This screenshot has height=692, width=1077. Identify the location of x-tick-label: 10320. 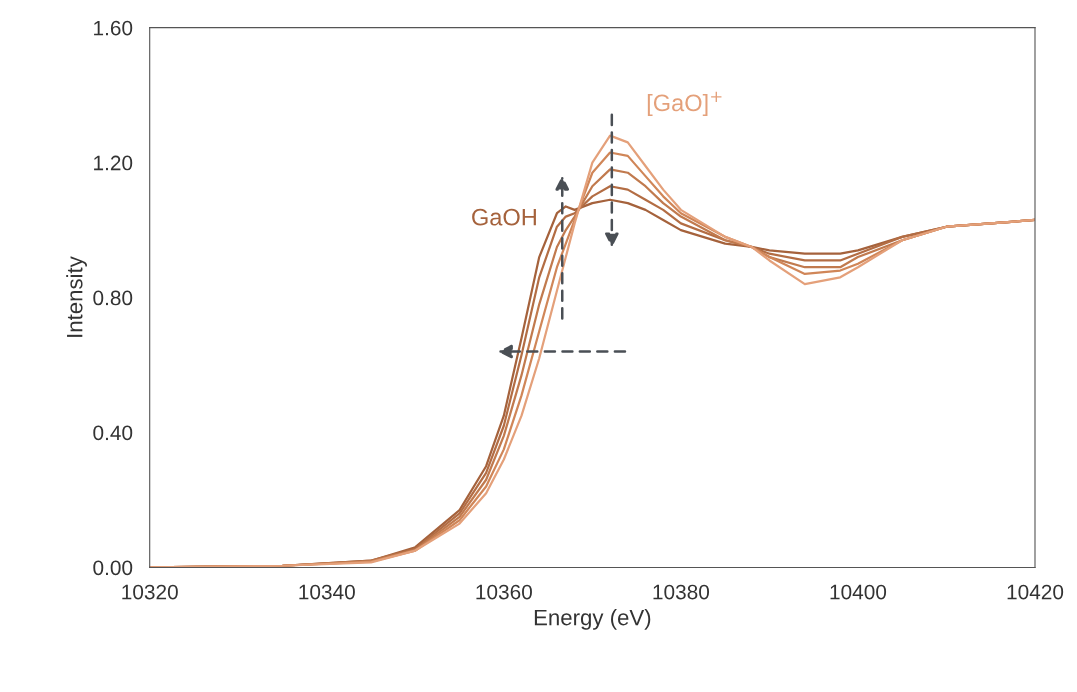
(150, 592).